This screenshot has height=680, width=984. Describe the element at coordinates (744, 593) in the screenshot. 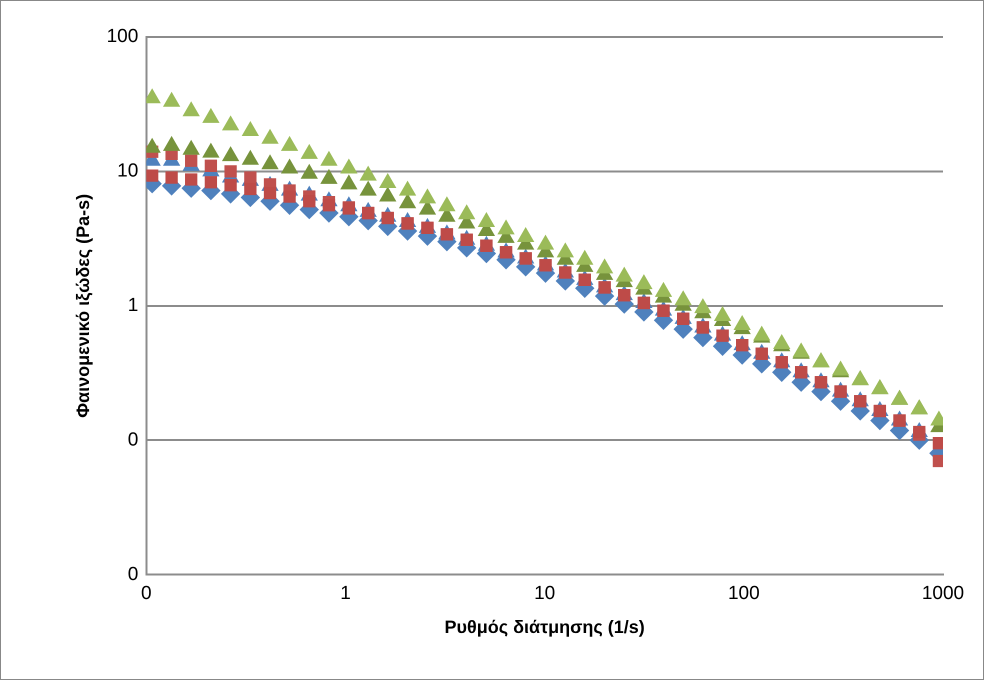

I see `x-tick-label: 100` at that location.